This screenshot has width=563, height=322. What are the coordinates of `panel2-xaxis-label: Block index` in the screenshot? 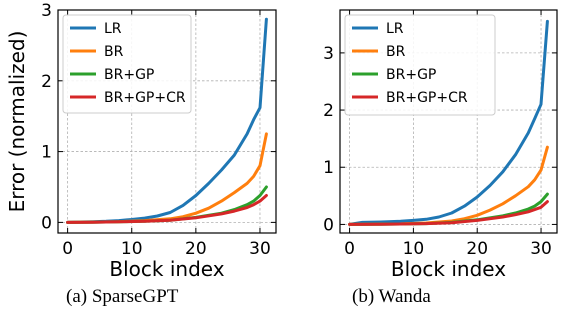 It's located at (448, 269).